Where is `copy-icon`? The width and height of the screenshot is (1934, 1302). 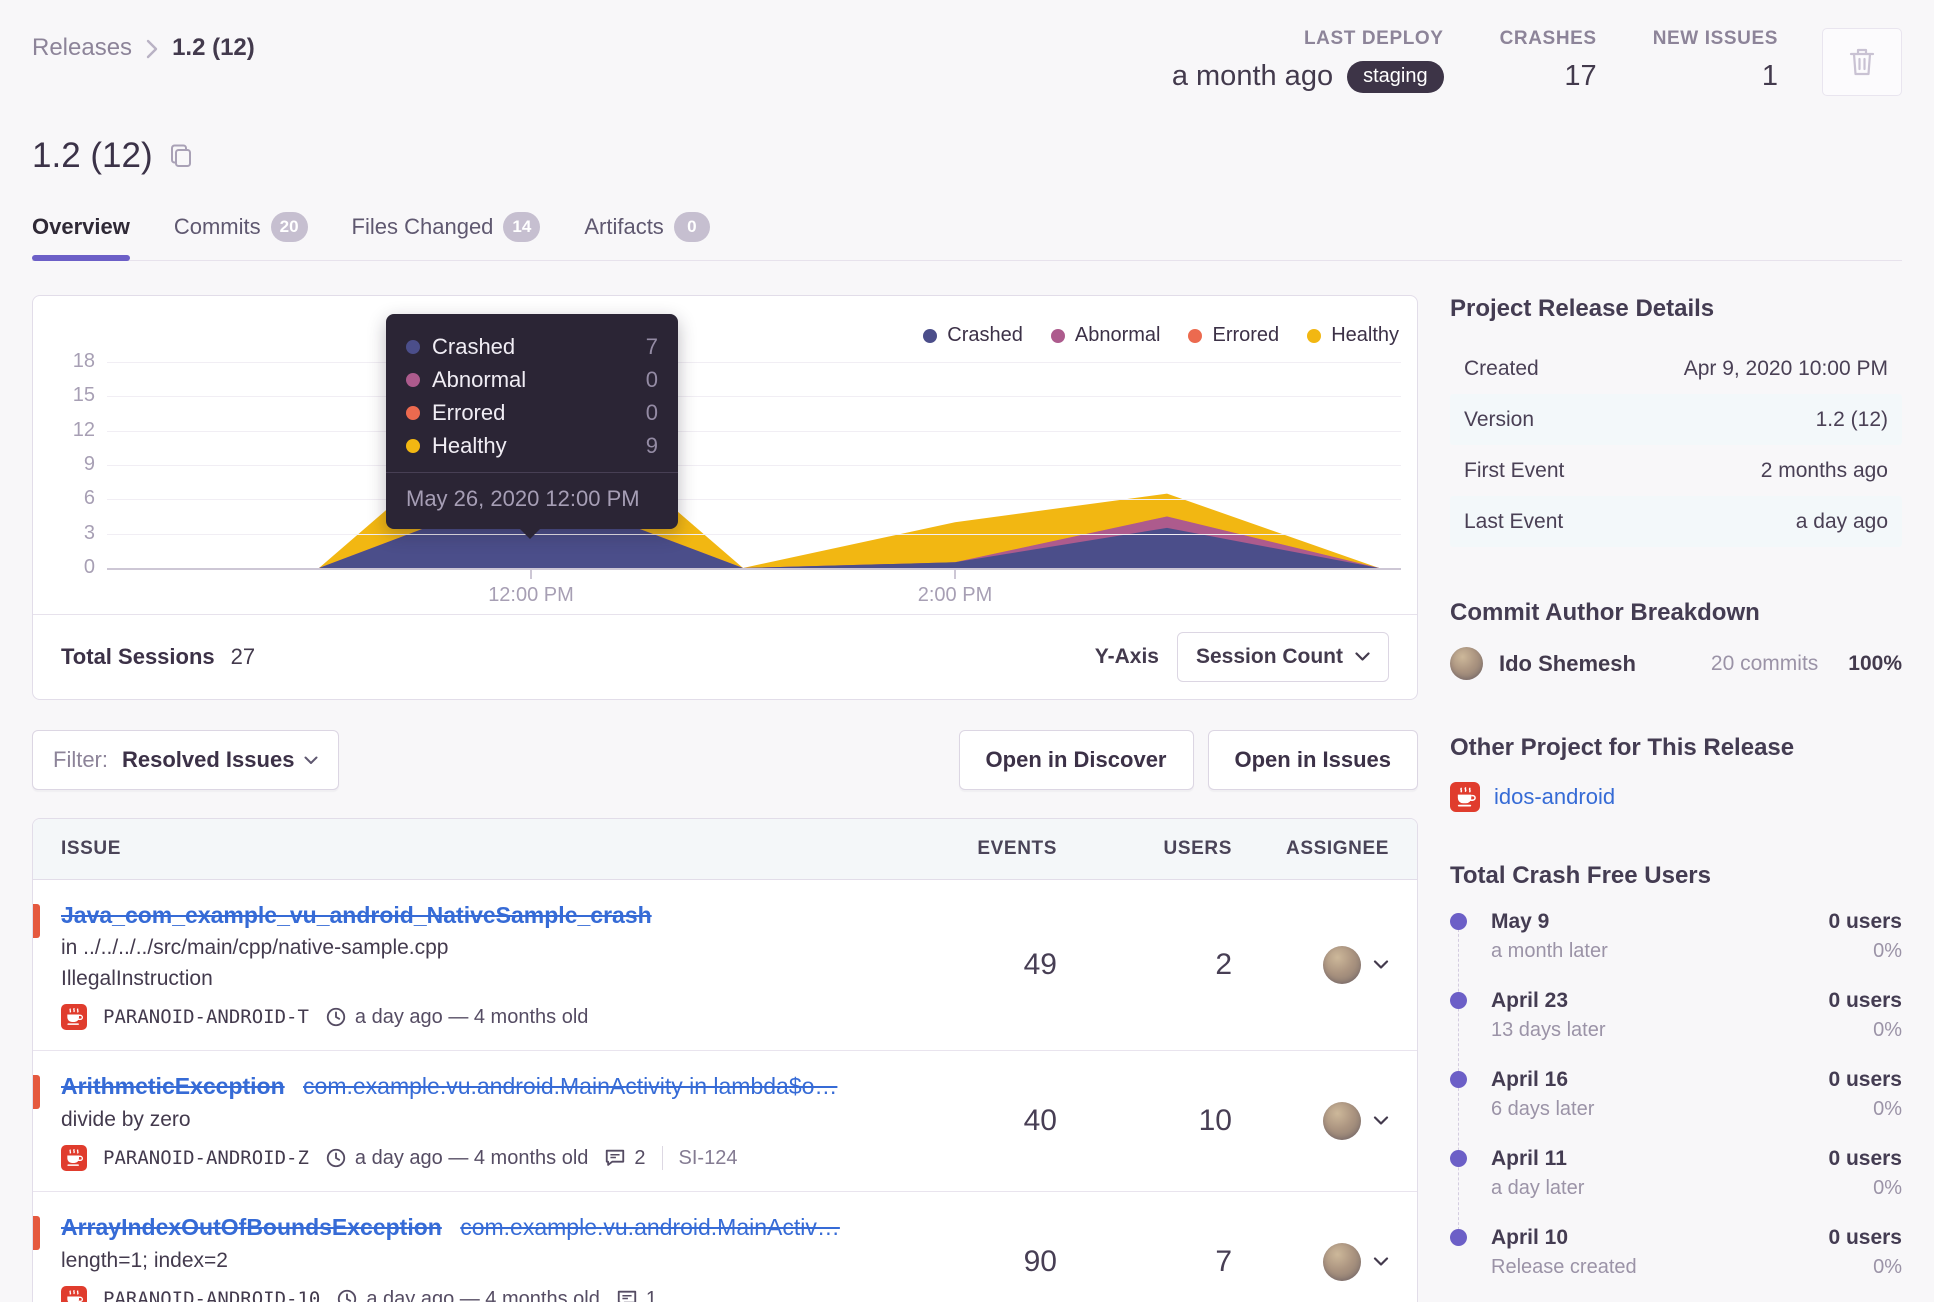 copy-icon is located at coordinates (181, 156).